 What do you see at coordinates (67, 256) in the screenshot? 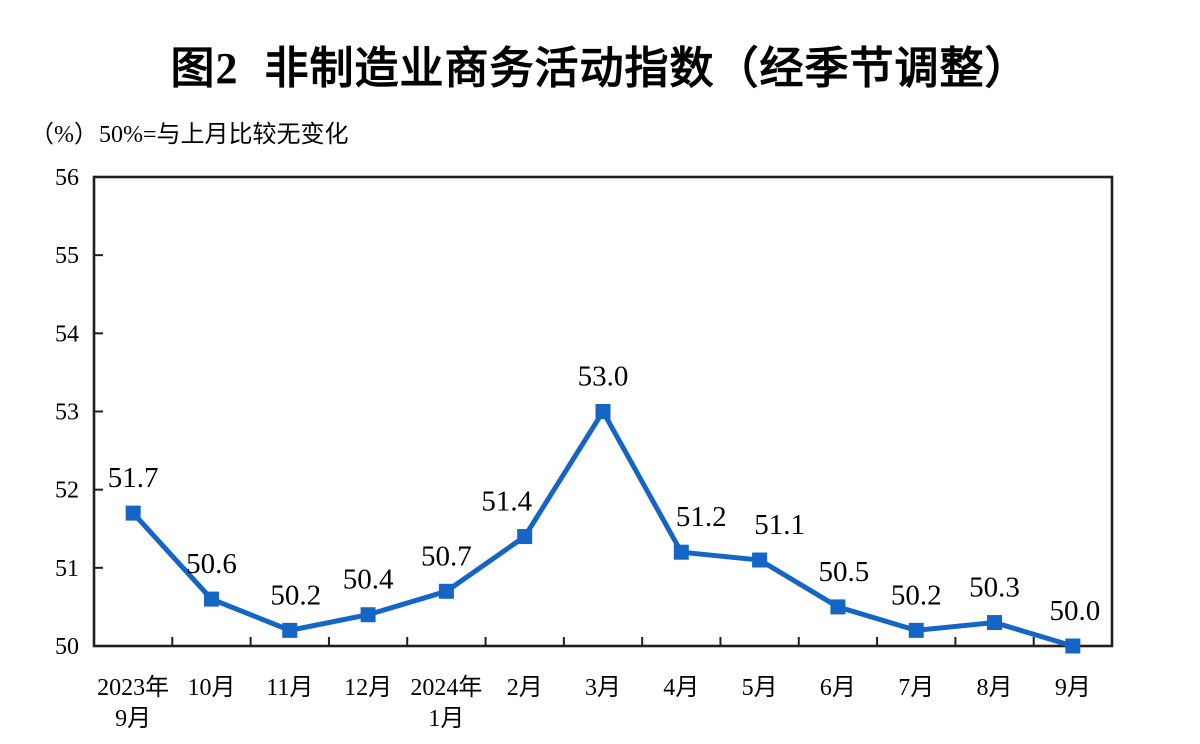
I see `y-axis-tick-label: 55` at bounding box center [67, 256].